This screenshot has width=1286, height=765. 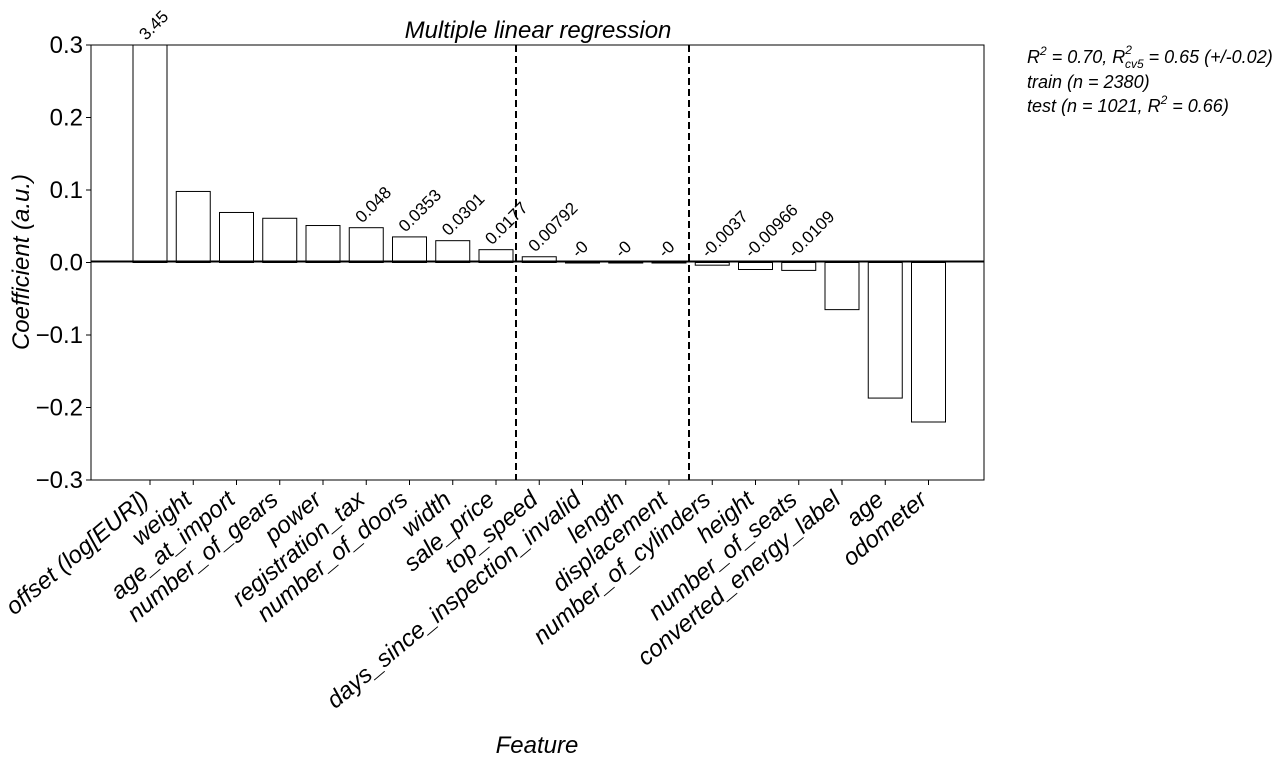 What do you see at coordinates (1128, 50) in the screenshot?
I see `cv-superscript: 2` at bounding box center [1128, 50].